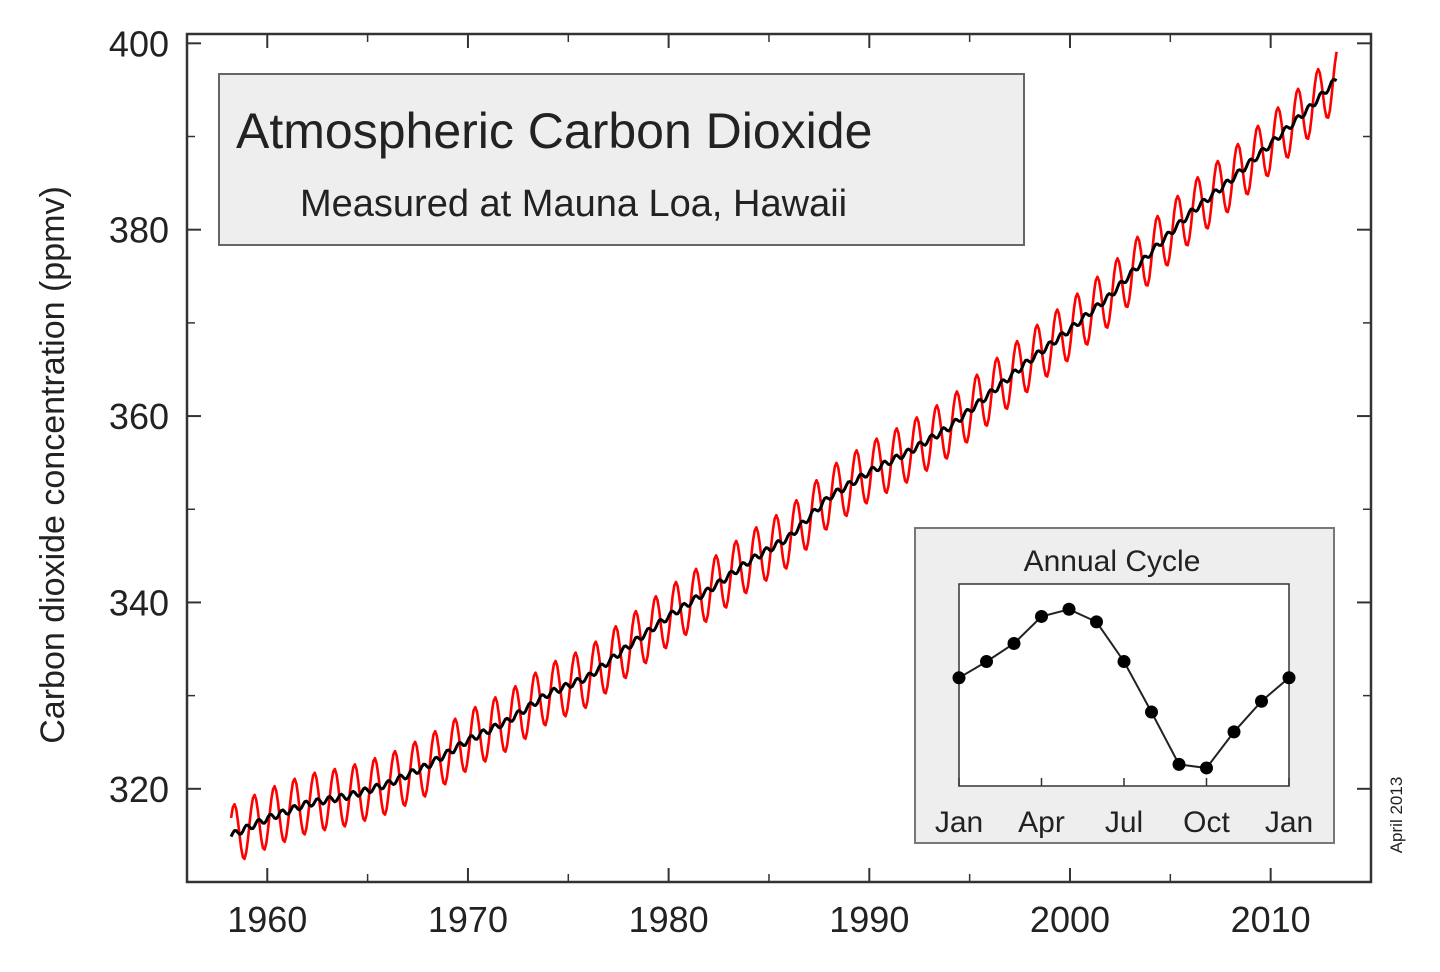  What do you see at coordinates (1041, 822) in the screenshot?
I see `inset-x-tick-label: Apr` at bounding box center [1041, 822].